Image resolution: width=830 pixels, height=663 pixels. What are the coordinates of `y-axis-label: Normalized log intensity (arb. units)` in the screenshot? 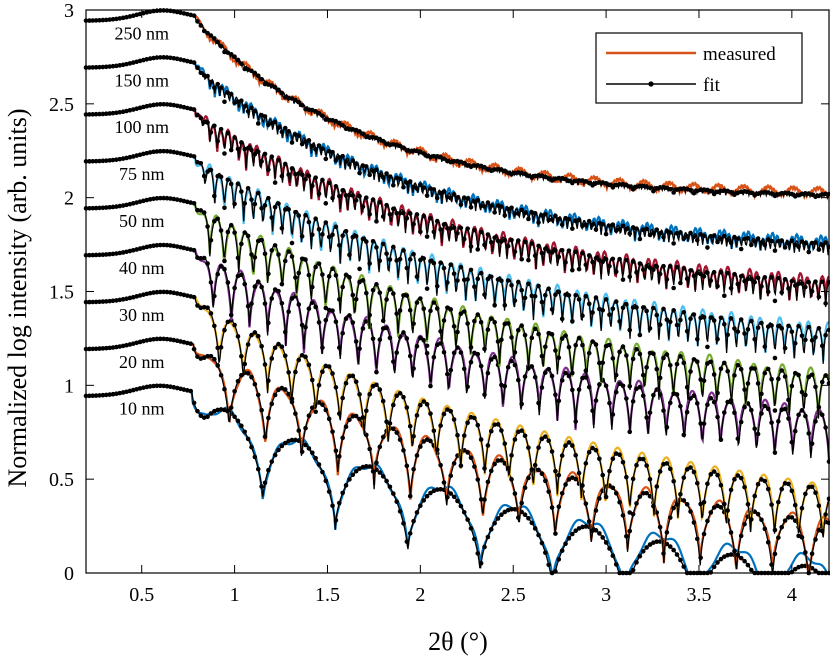 It's located at (17, 297).